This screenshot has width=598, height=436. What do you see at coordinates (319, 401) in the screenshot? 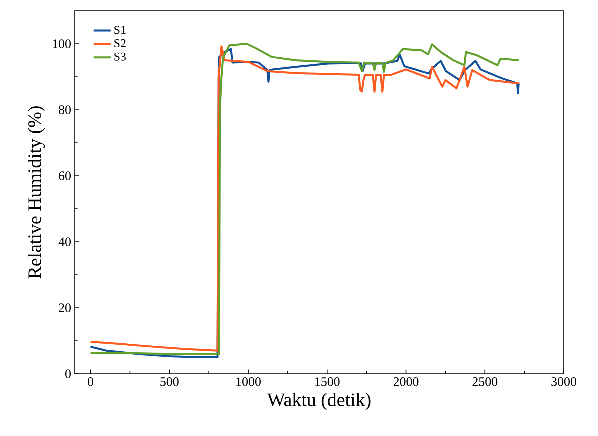
I see `x-axis-title: Waktu (detik)` at bounding box center [319, 401].